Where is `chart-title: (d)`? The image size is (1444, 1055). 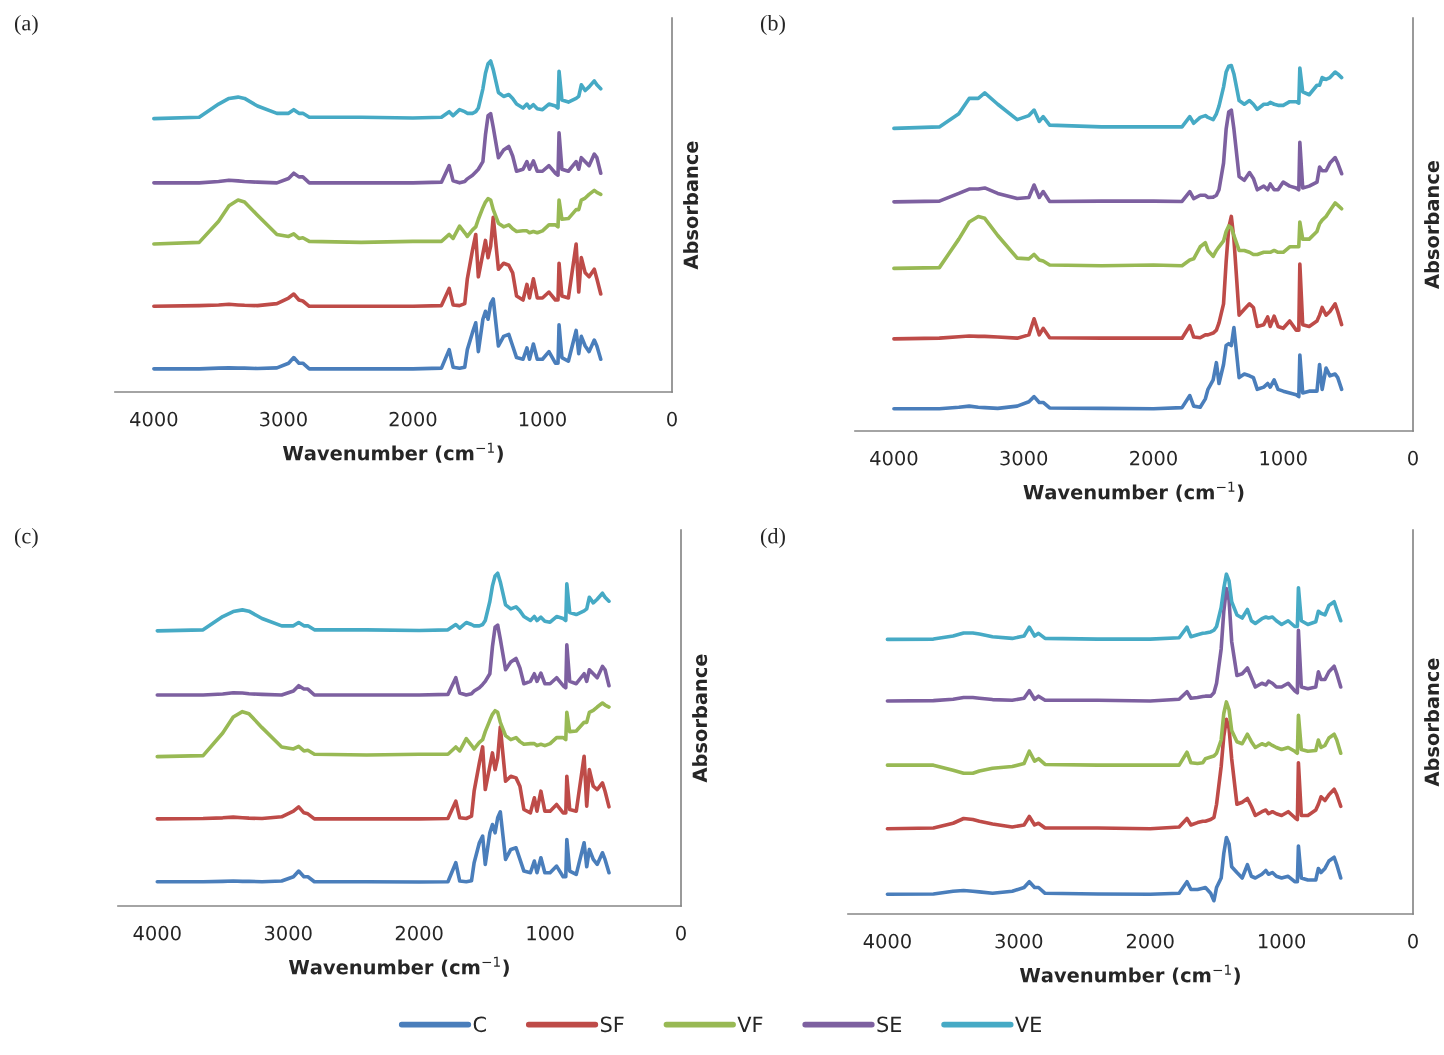
chart-title: (d) is located at coordinates (772, 538).